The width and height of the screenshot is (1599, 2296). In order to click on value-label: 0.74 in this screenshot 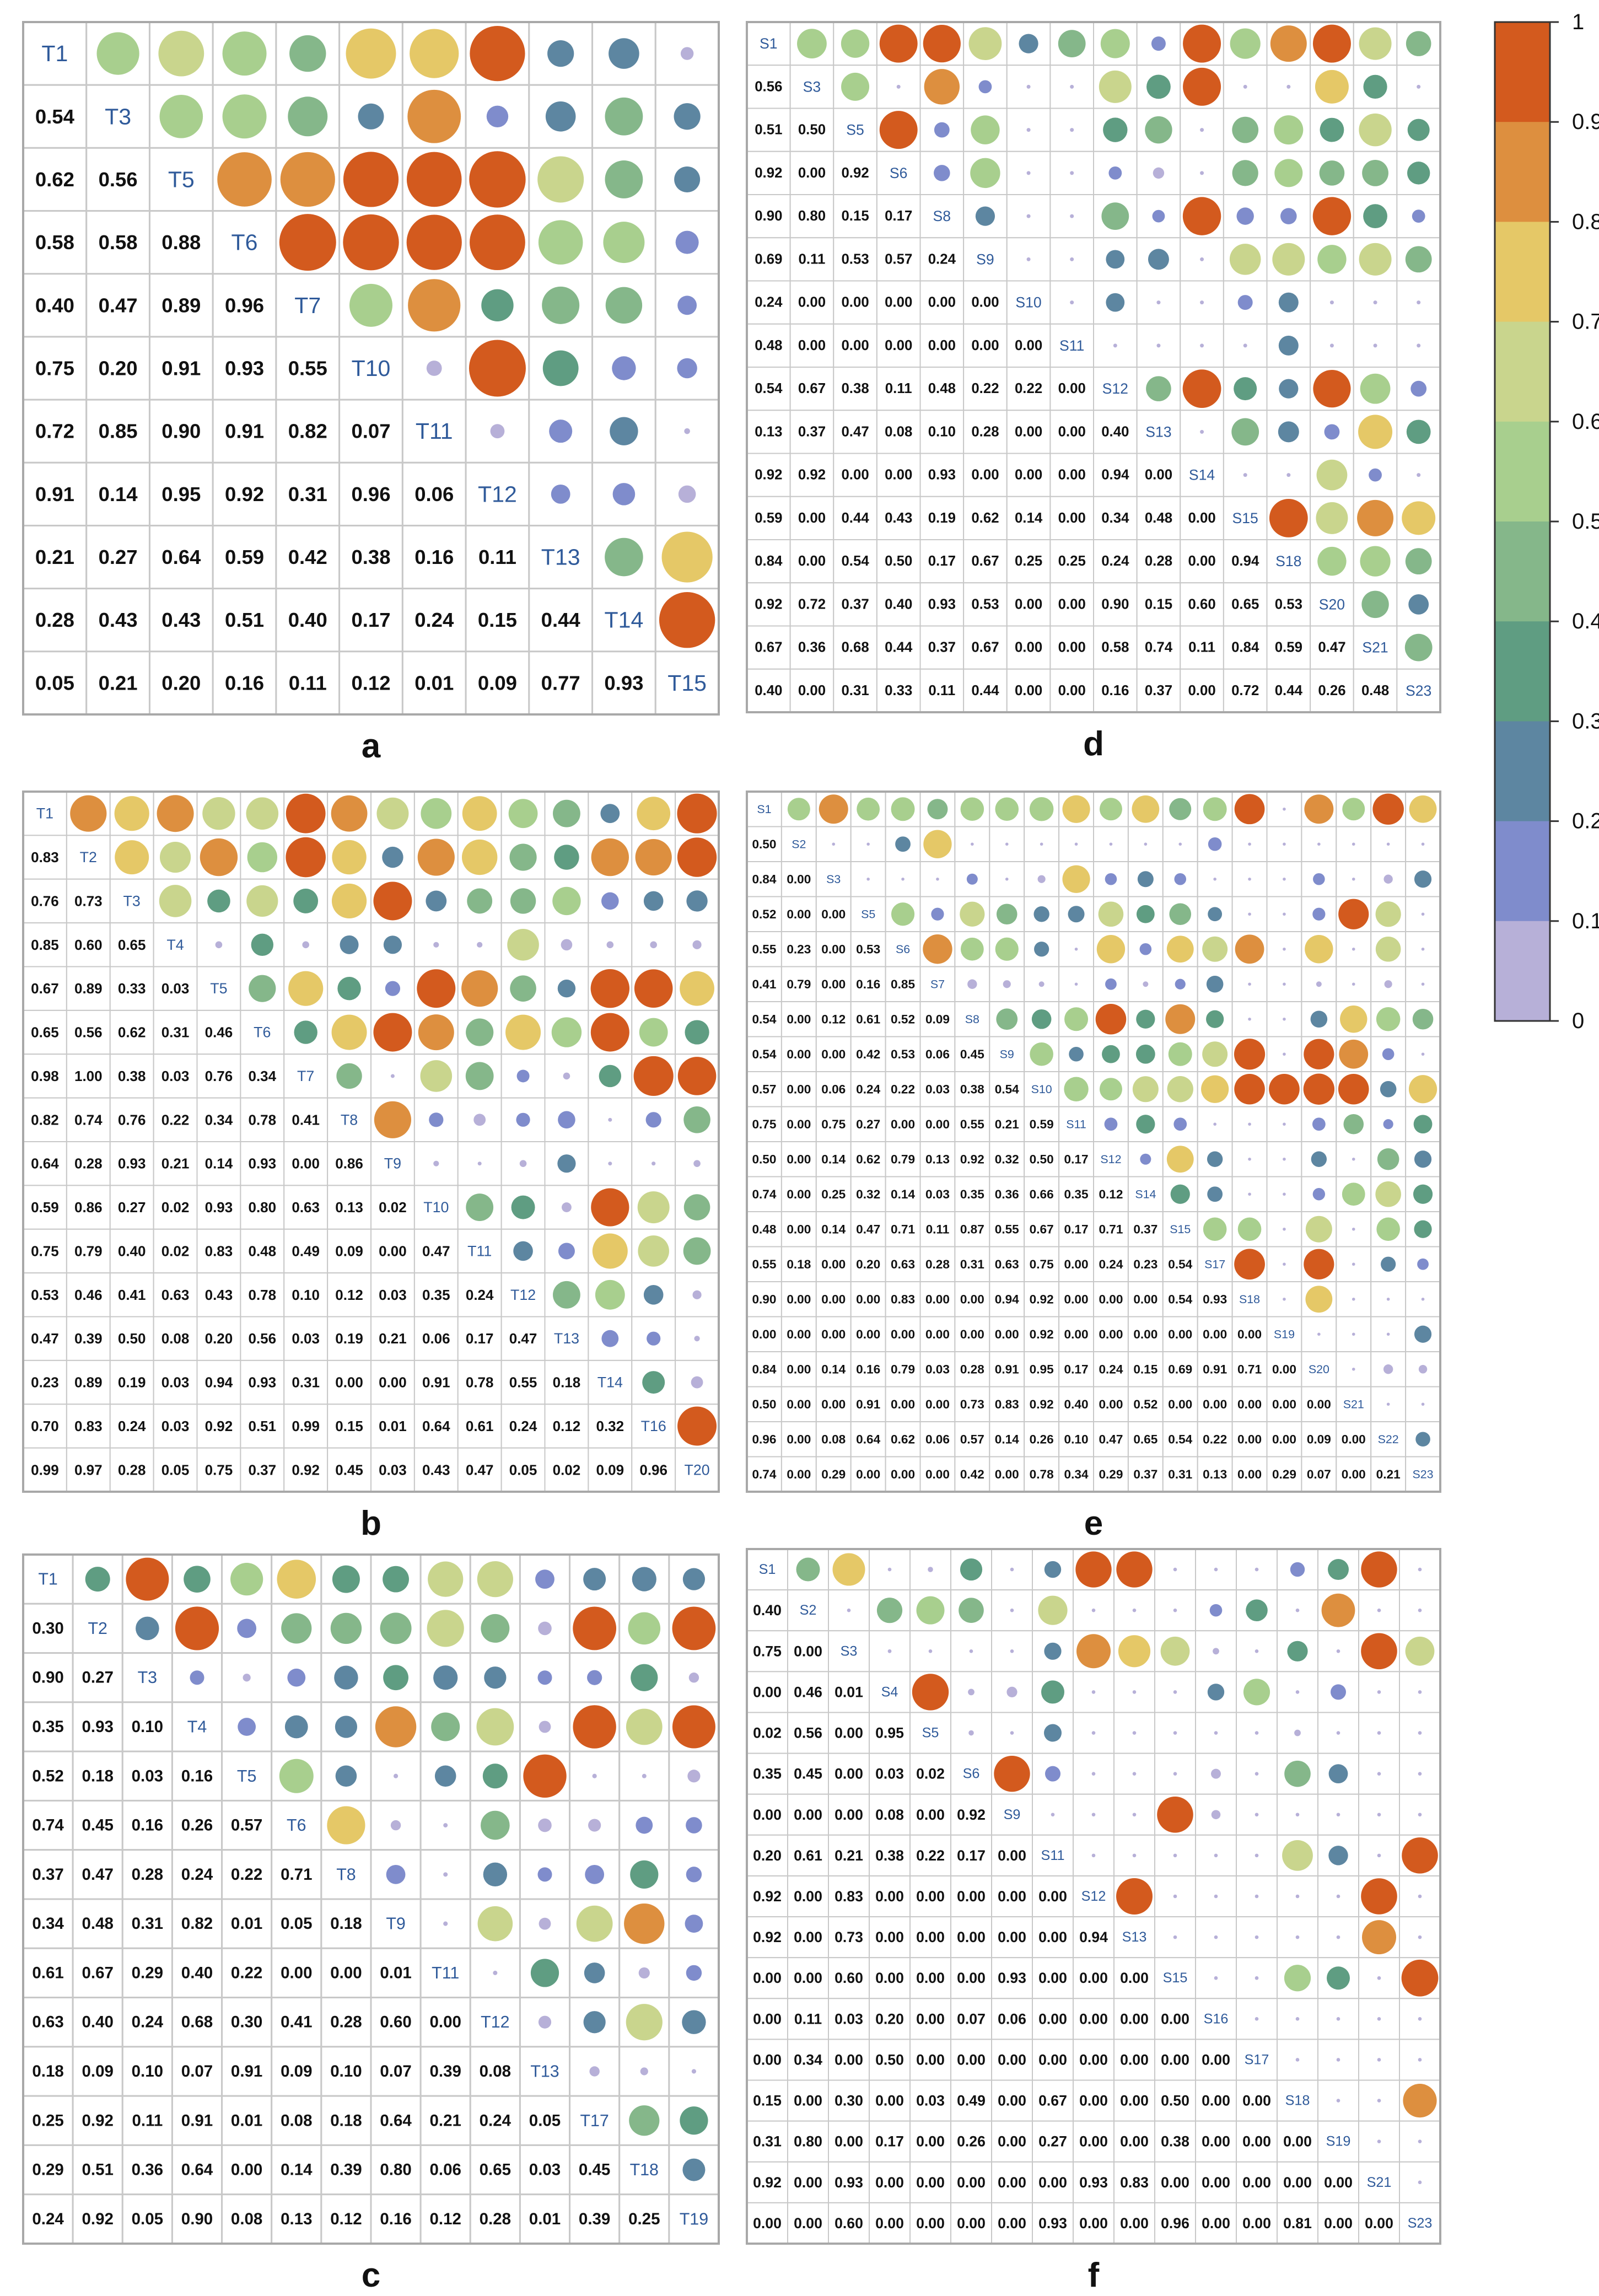, I will do `click(48, 1826)`.